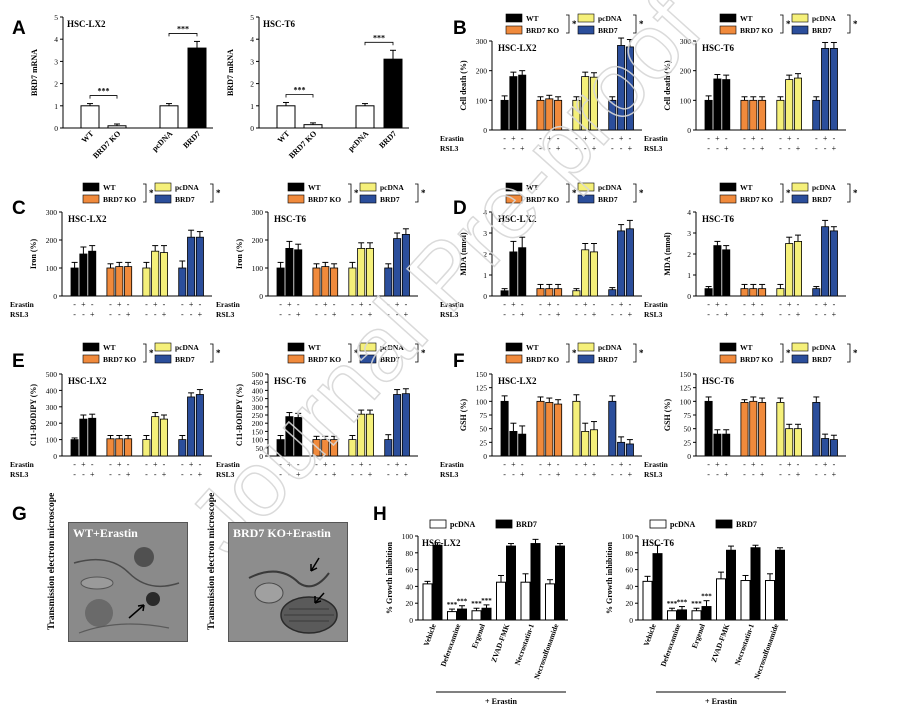 The image size is (910, 719). What do you see at coordinates (650, 634) in the screenshot?
I see `chart-h2-xtick-label: Vehicle` at bounding box center [650, 634].